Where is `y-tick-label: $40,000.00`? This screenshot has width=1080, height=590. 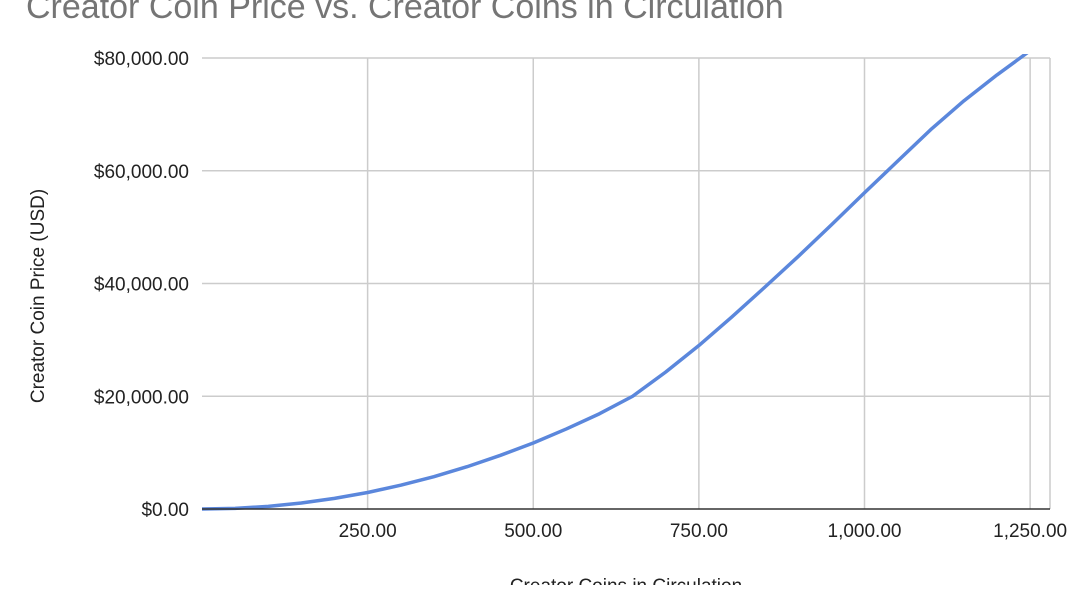 y-tick-label: $40,000.00 is located at coordinates (141, 285).